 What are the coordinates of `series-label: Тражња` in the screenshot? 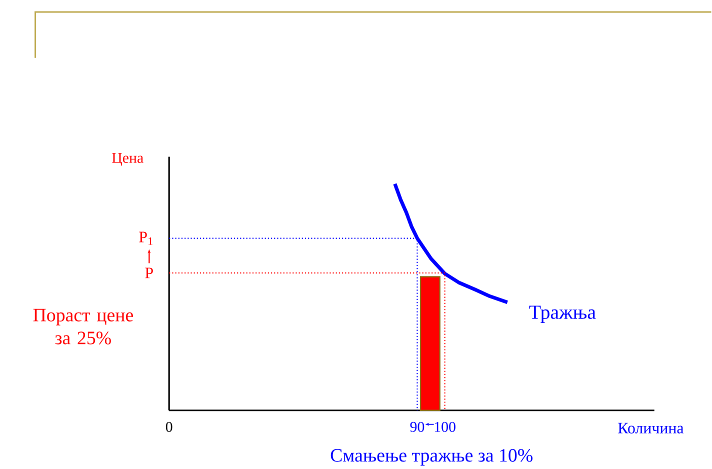 It's located at (562, 315).